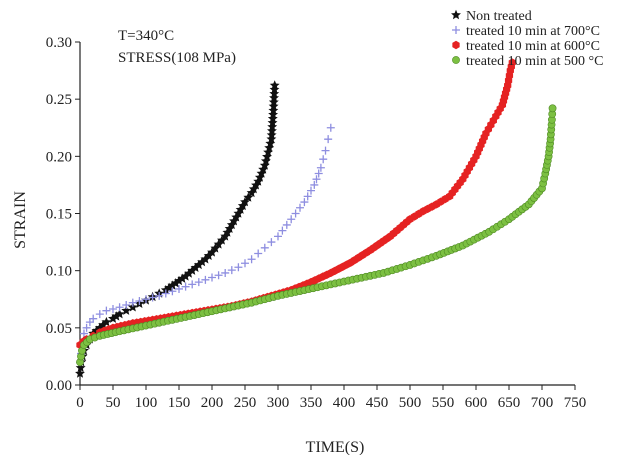 The height and width of the screenshot is (455, 627). What do you see at coordinates (20, 220) in the screenshot?
I see `y-axis-label: STRAIN` at bounding box center [20, 220].